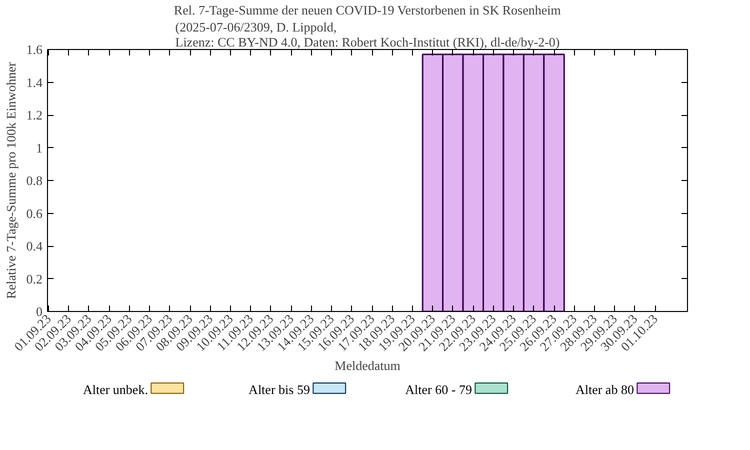 The width and height of the screenshot is (750, 450). What do you see at coordinates (367, 35) in the screenshot?
I see `chart-subtitle: (2025-07-06/2309, D. Lippold, Lizenz: CC BY-ND 4.0, Daten: Robert Koch-Institut (RKI), dl-de/by-2-0)` at bounding box center [367, 35].